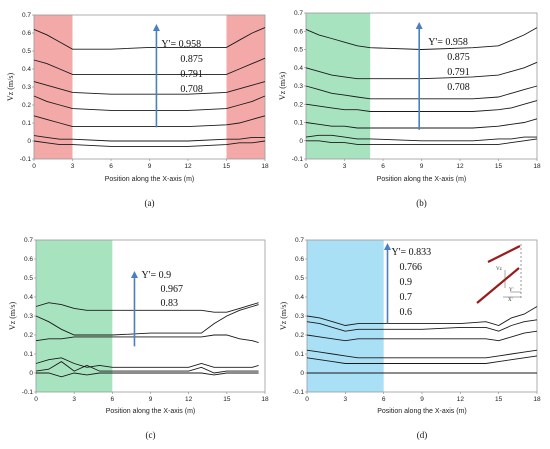  Describe the element at coordinates (511, 290) in the screenshot. I see `inset-y-label: Y'` at that location.